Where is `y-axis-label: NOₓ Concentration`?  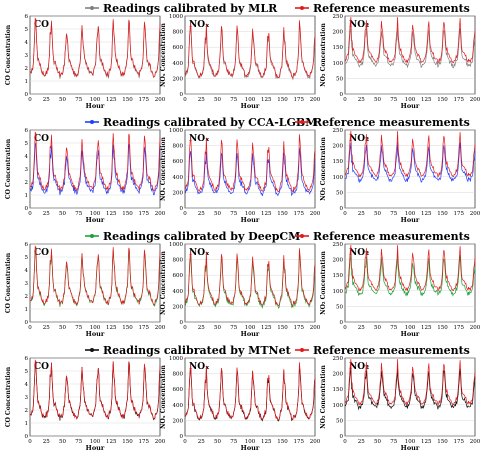 y-axis-label: NOₓ Concentration is located at coordinates (163, 54).